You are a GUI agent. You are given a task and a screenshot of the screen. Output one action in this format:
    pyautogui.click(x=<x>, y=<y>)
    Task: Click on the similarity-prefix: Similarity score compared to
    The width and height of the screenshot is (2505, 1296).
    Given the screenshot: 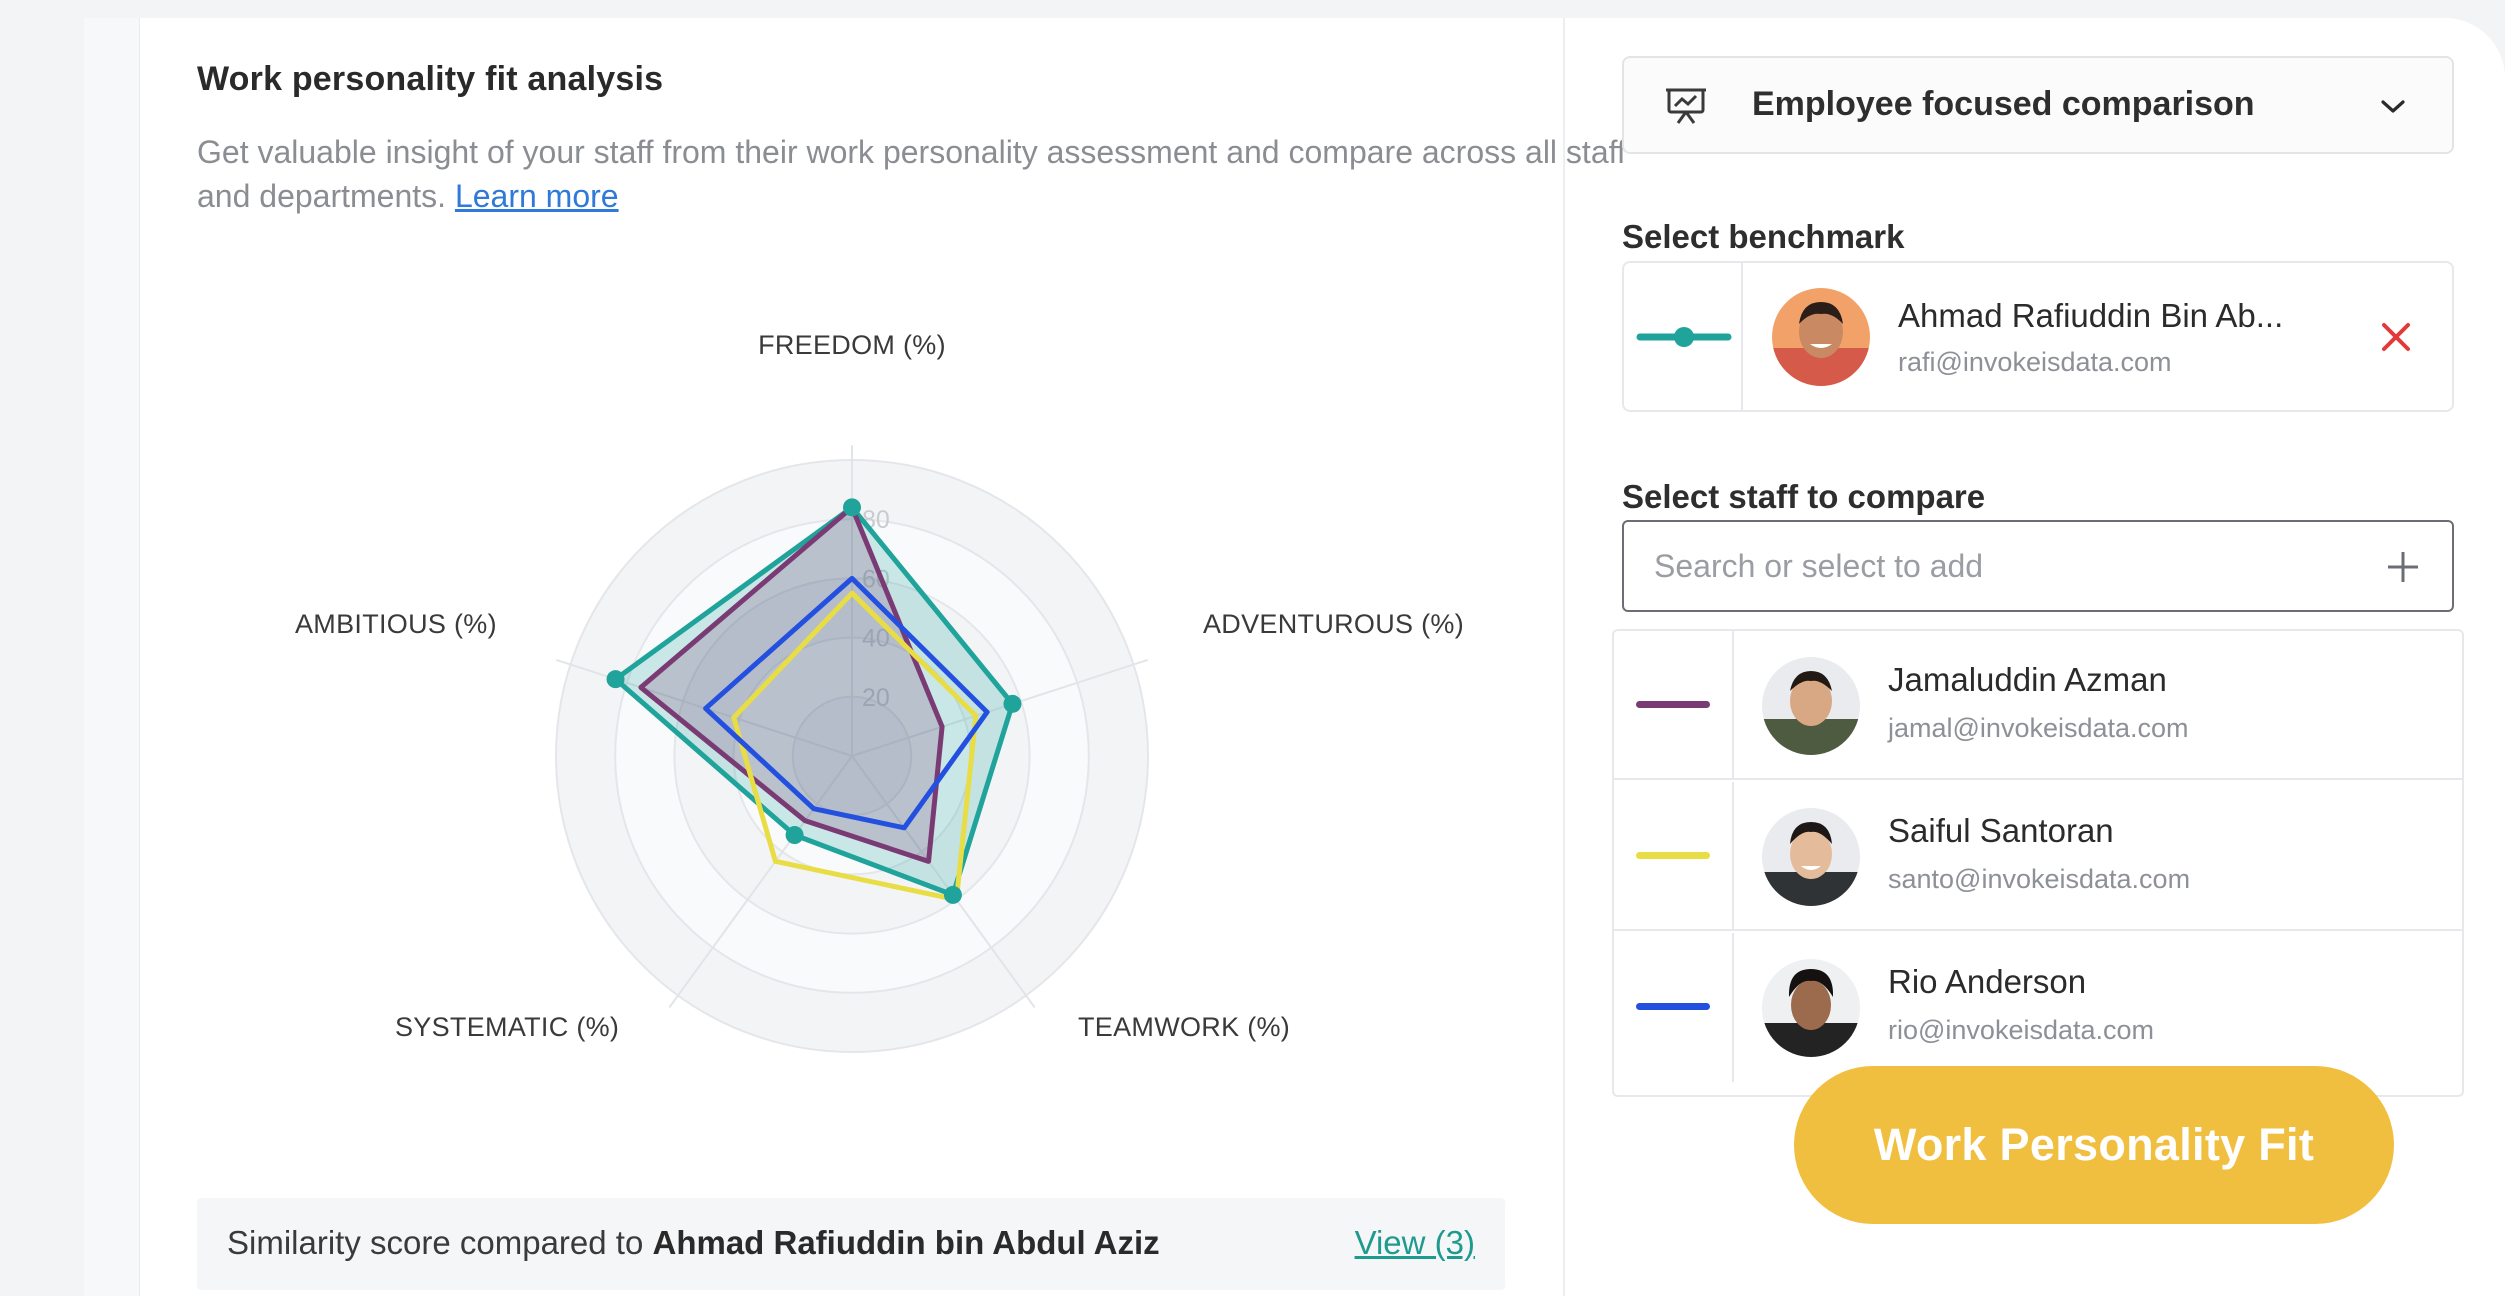 What is the action you would take?
    pyautogui.click(x=440, y=1242)
    